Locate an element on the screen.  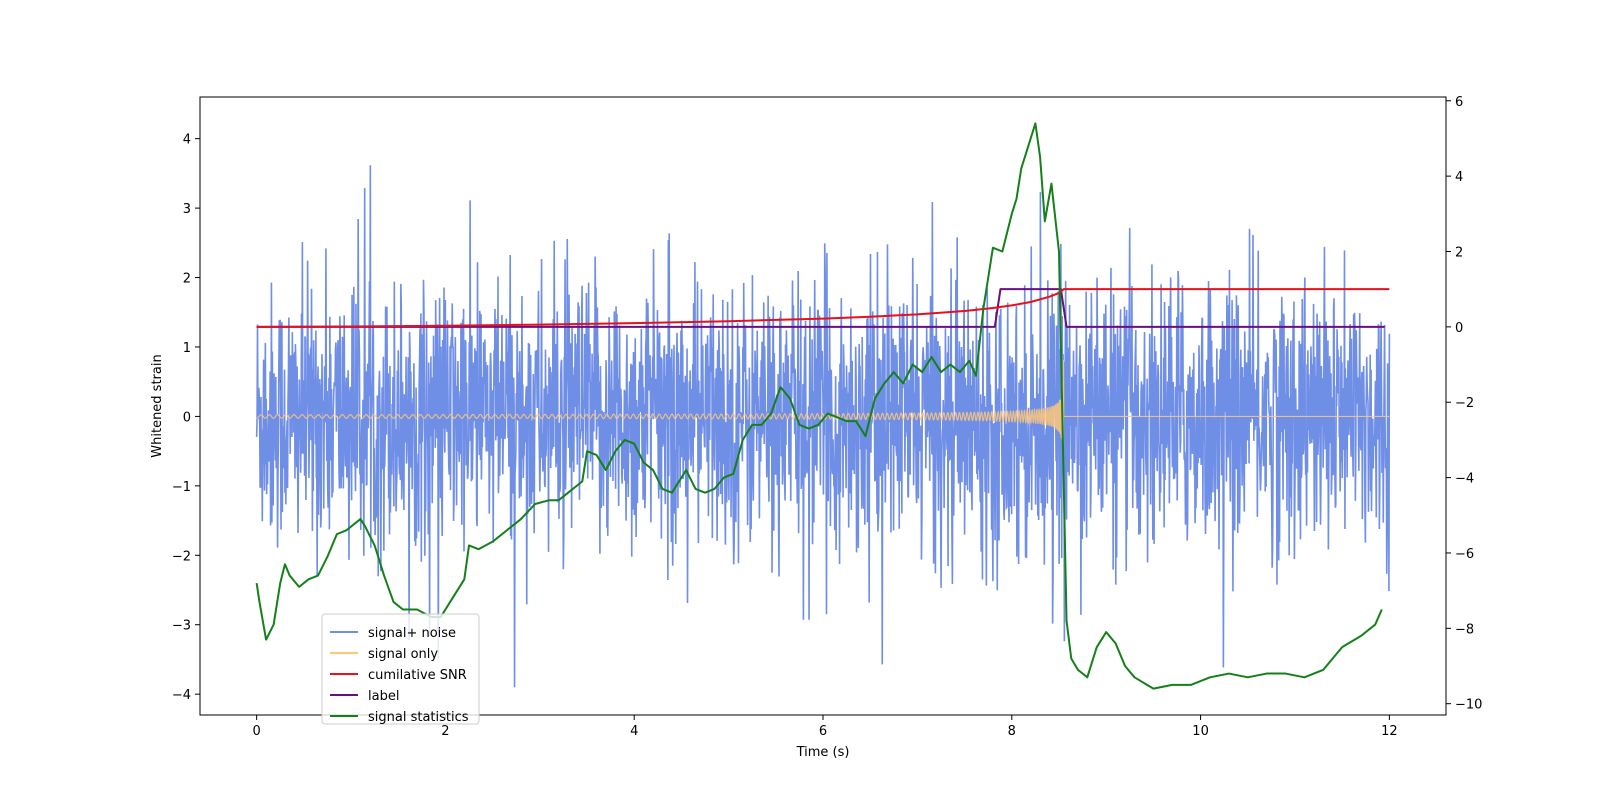
y-tick-label: −2 is located at coordinates (181, 556).